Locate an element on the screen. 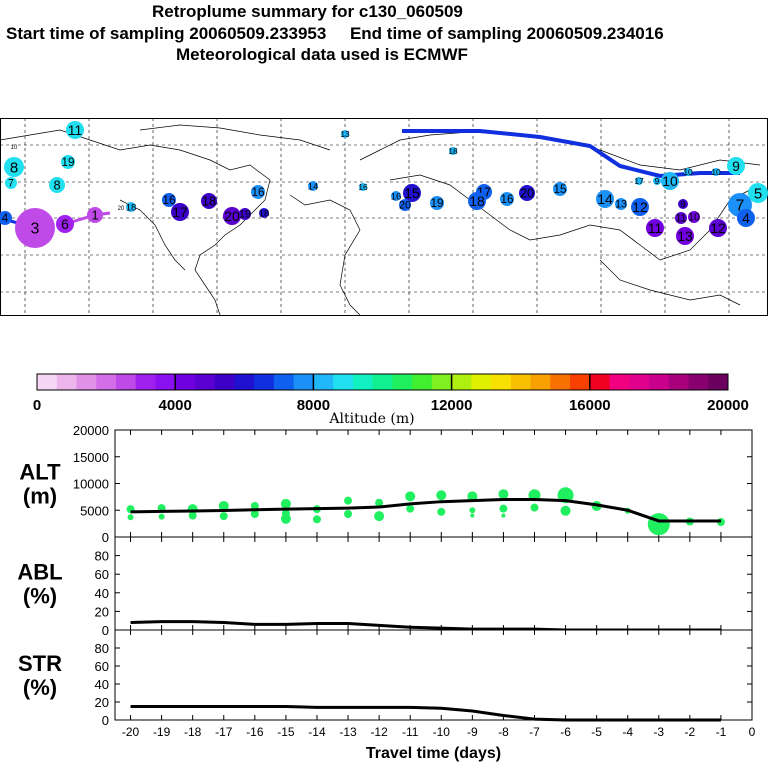 The image size is (768, 768). colorbar-label: Altitude (m) is located at coordinates (371, 419).